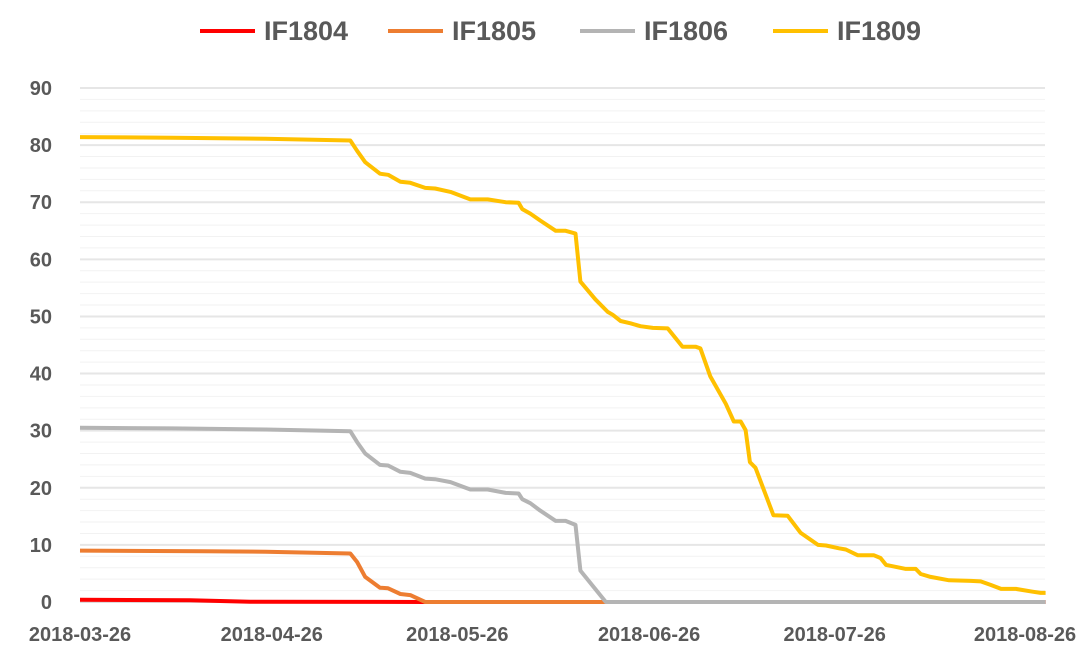  What do you see at coordinates (41, 260) in the screenshot?
I see `y-tick-label: 60` at bounding box center [41, 260].